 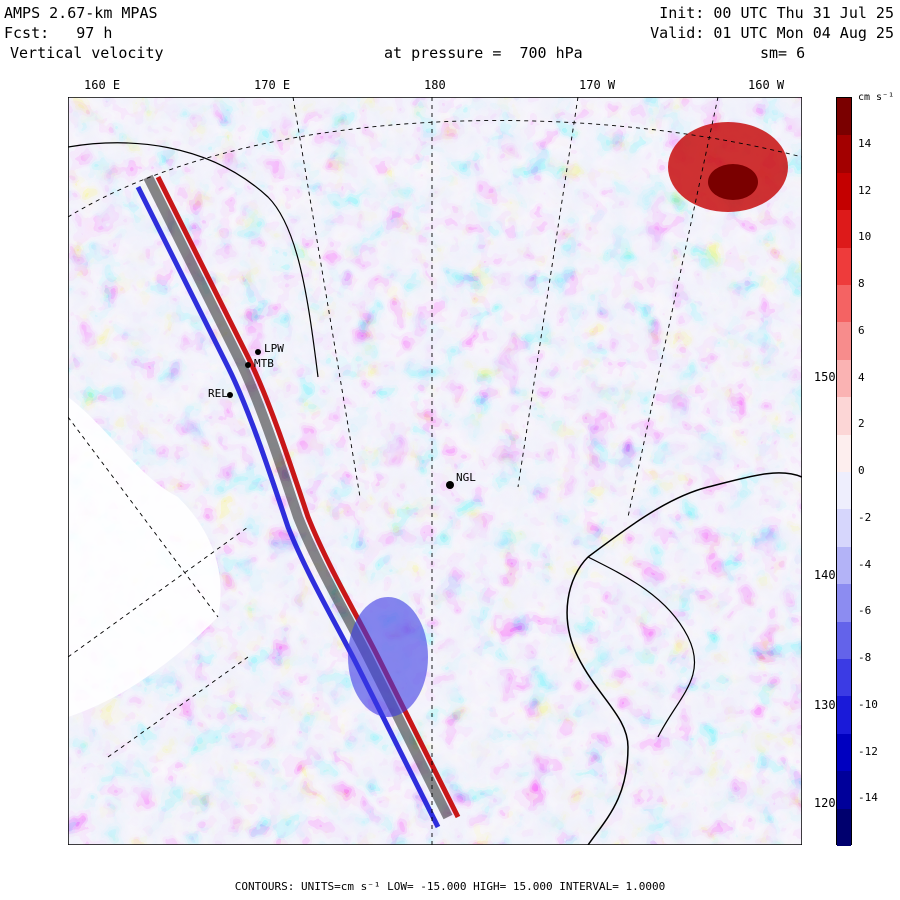 I want to click on colorbar-tick-label: 14, so click(x=865, y=143).